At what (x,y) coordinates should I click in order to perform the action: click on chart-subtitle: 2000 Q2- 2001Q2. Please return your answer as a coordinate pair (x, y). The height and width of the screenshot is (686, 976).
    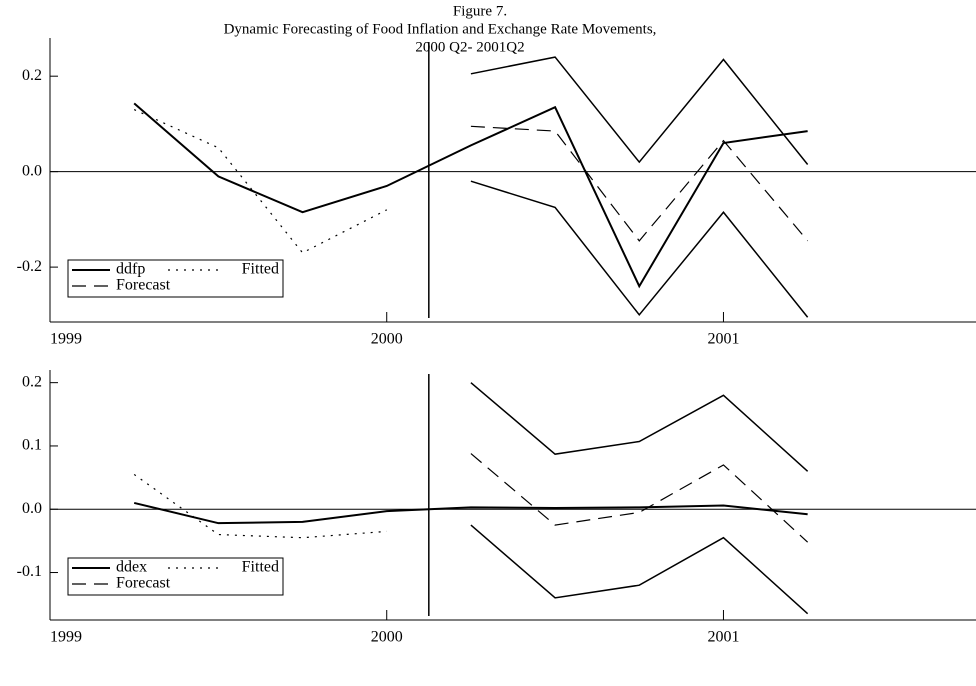
    Looking at the image, I should click on (469, 47).